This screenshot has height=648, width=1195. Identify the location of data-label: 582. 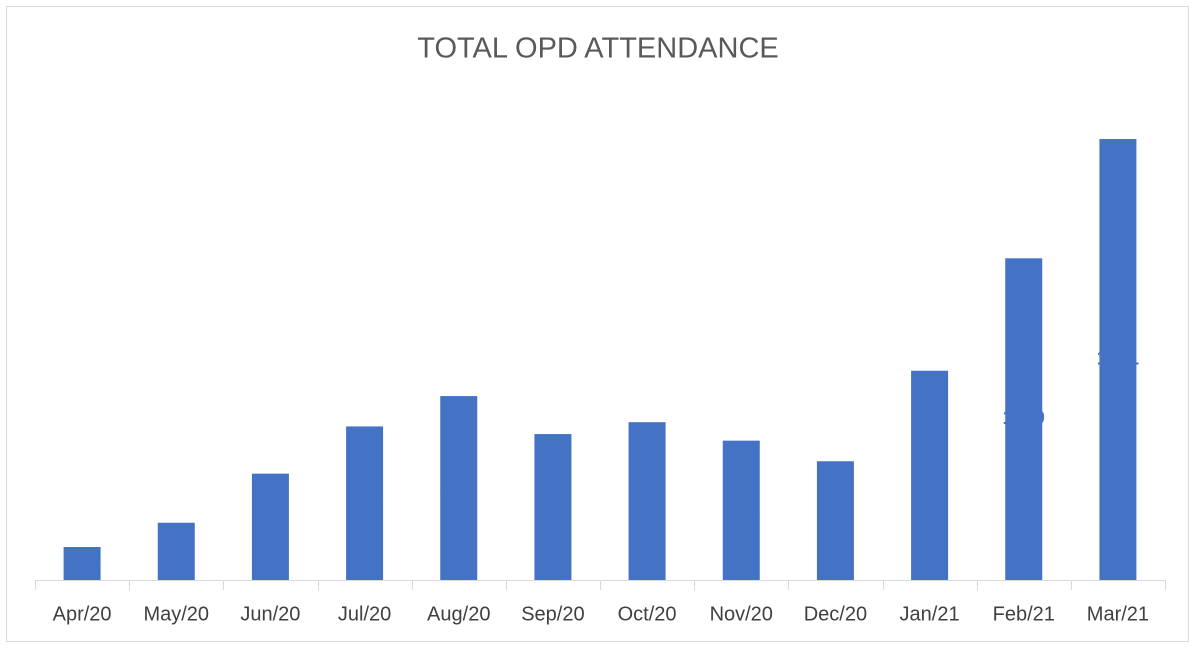
(365, 502).